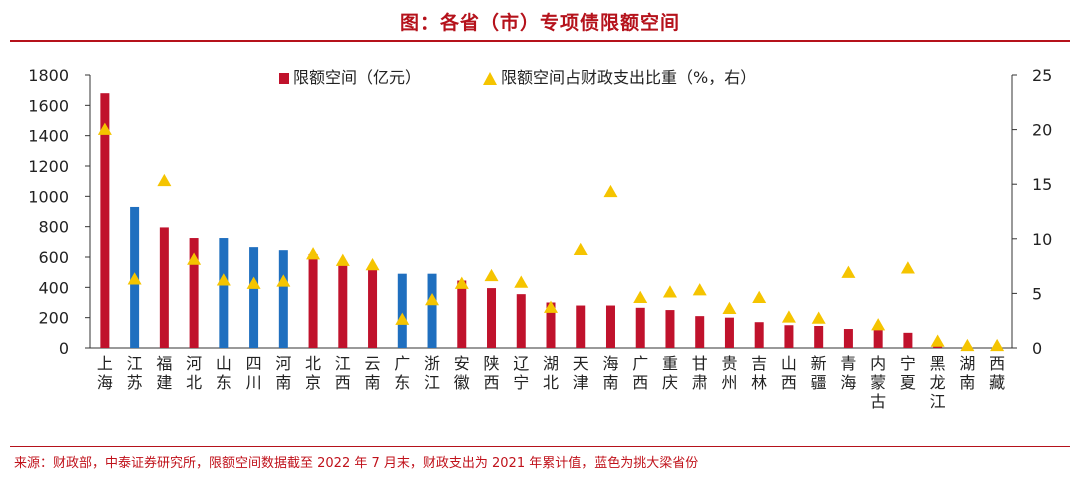 Image resolution: width=1080 pixels, height=477 pixels. I want to click on ratio-marker-浙江, so click(432, 299).